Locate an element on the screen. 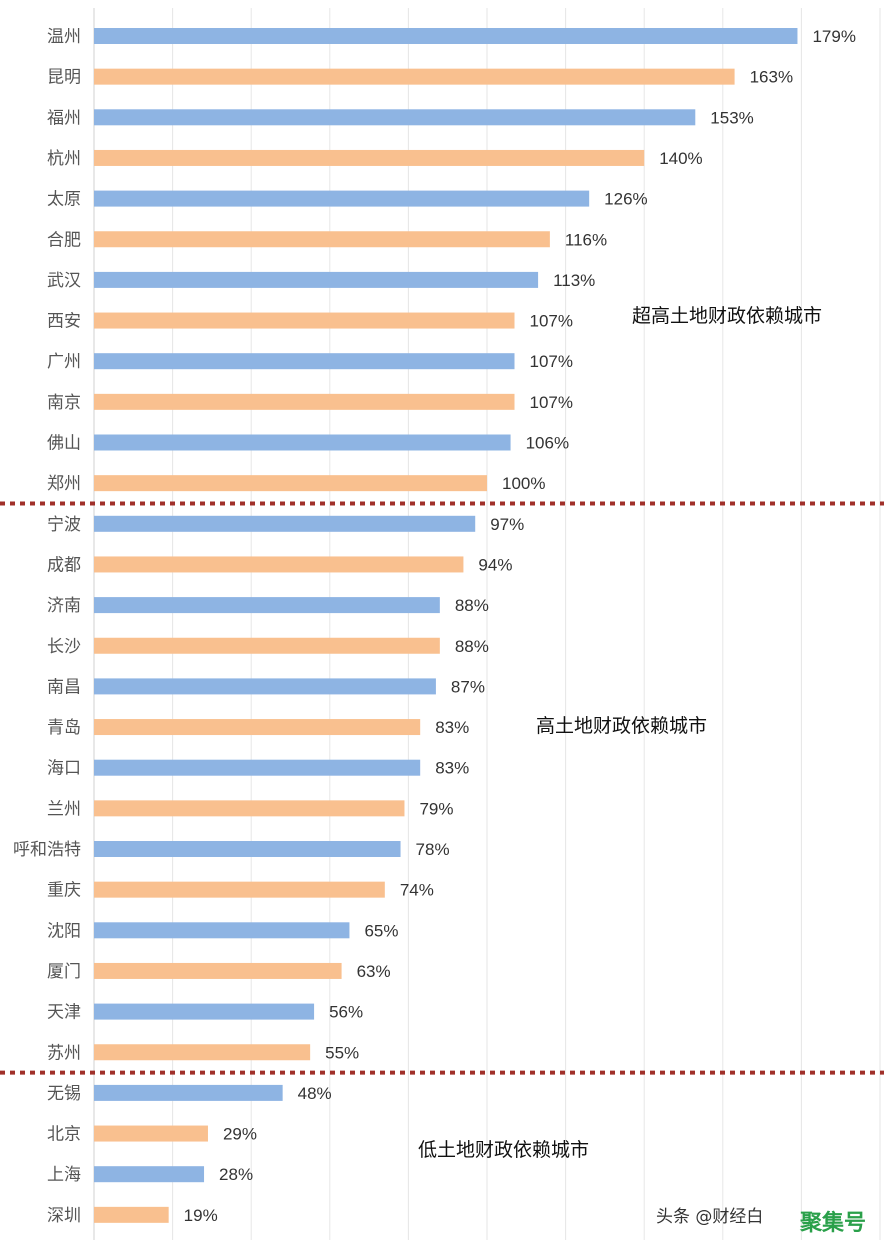  category-label: 济南 is located at coordinates (64, 606).